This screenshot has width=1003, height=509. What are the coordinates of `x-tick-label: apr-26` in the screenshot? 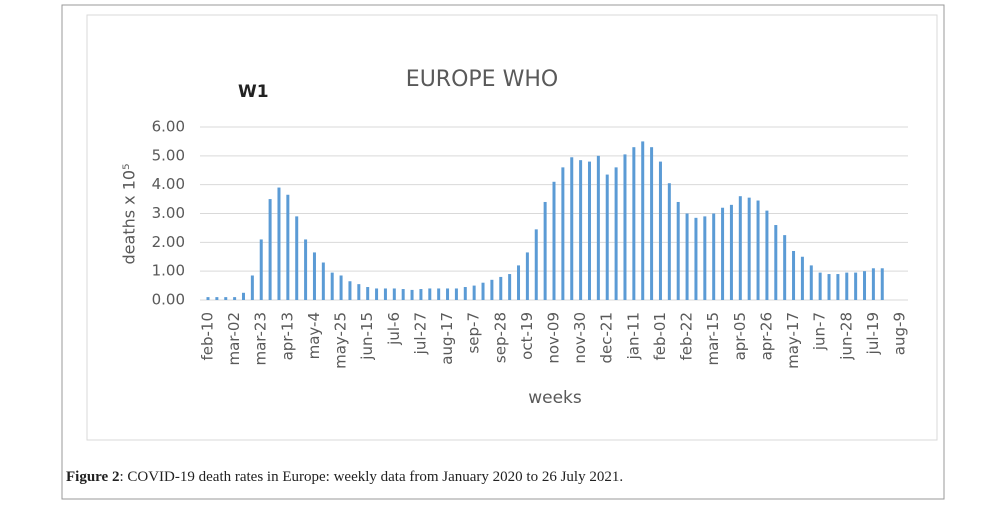 It's located at (766, 336).